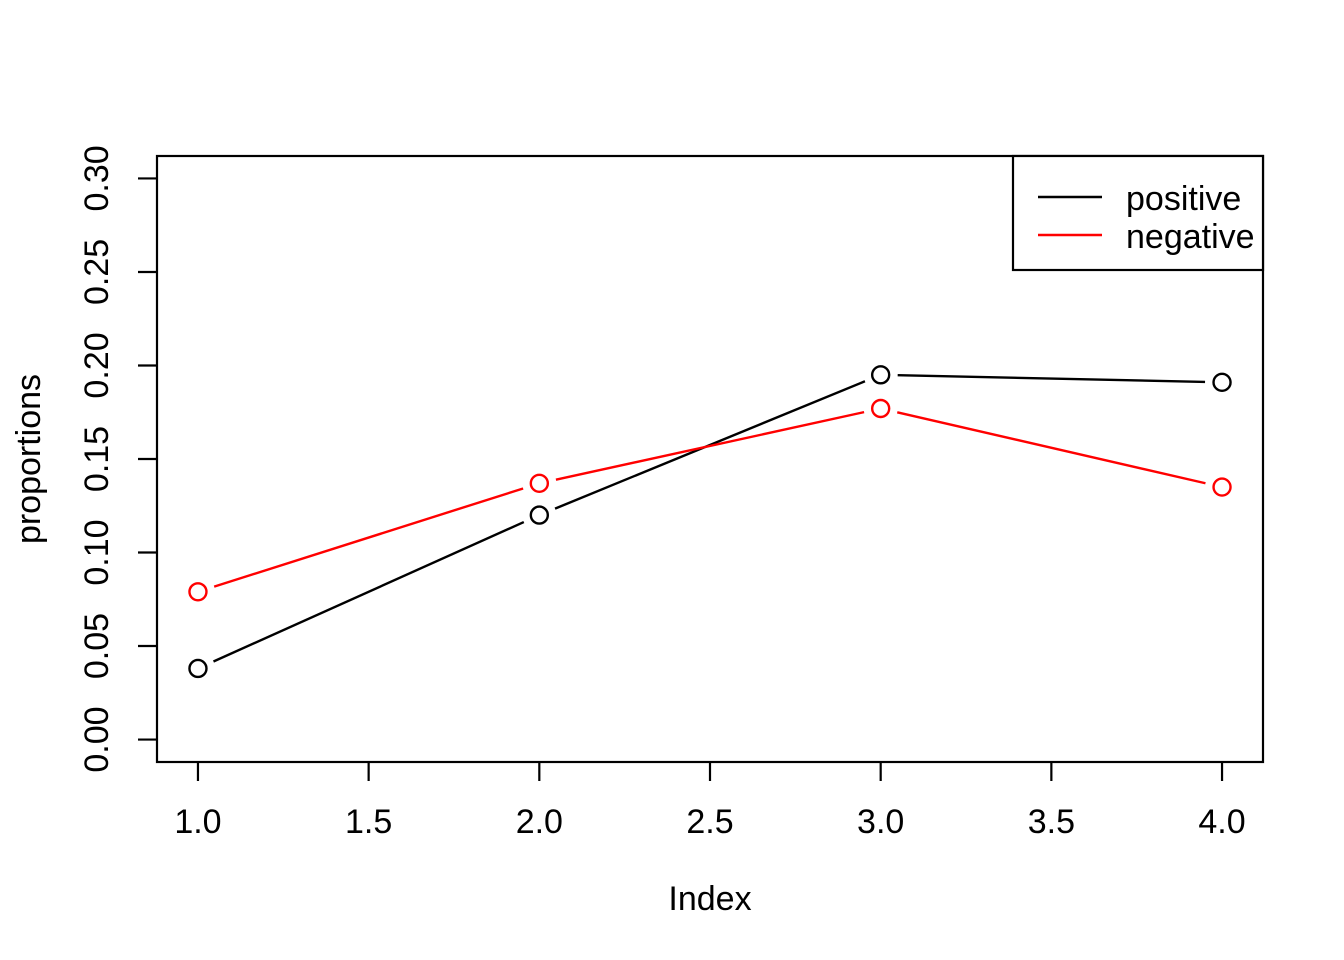  I want to click on y-tick-label: 0.15, so click(97, 459).